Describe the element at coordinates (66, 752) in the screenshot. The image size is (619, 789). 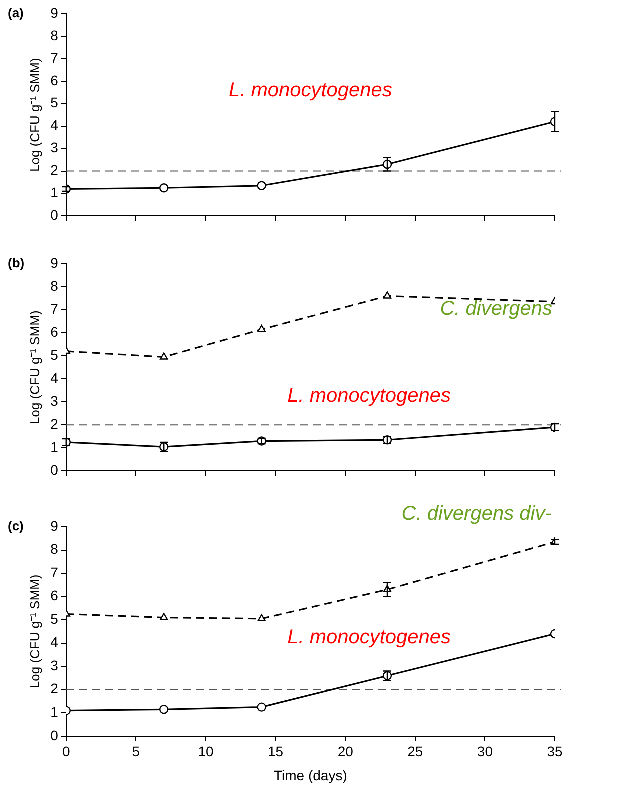
I see `x-tick-label: 0` at that location.